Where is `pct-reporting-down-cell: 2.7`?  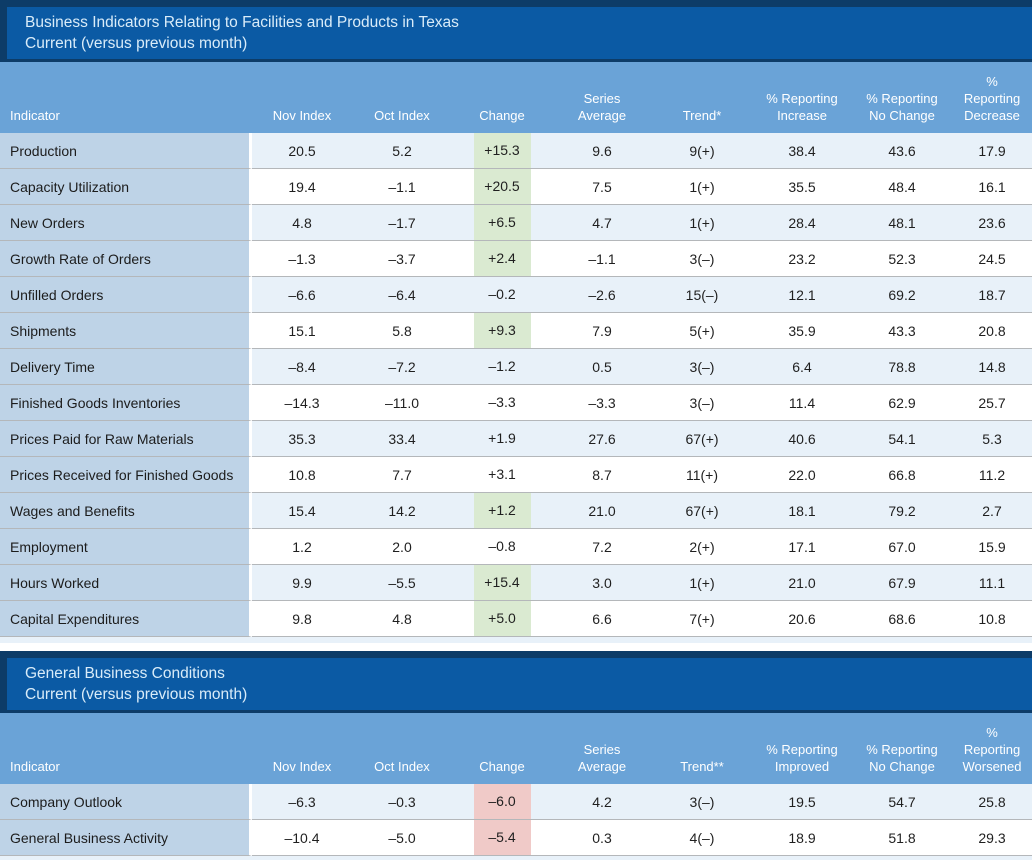
pct-reporting-down-cell: 2.7 is located at coordinates (992, 511).